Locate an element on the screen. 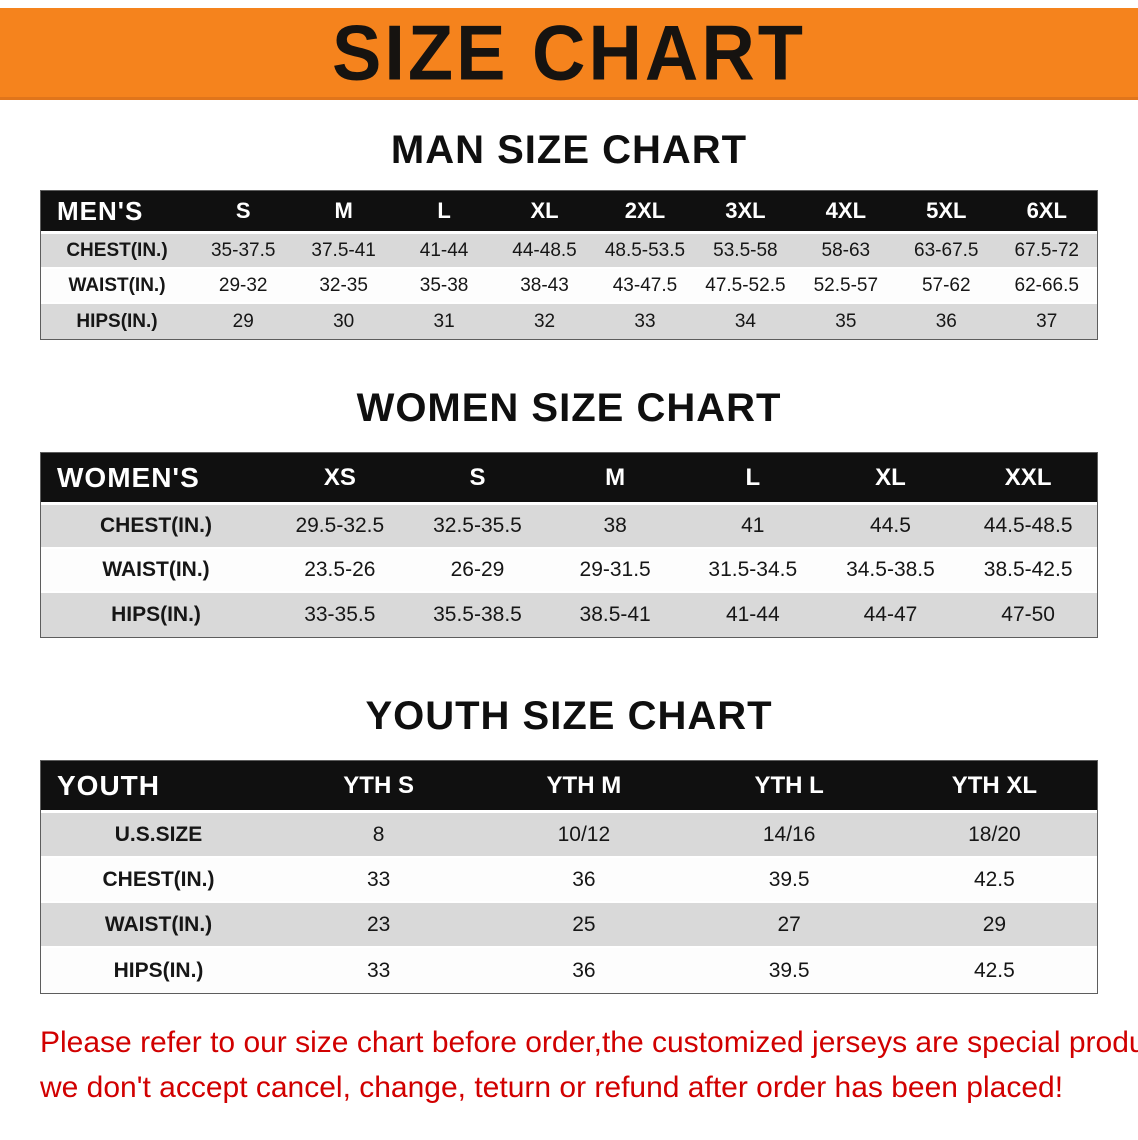 The image size is (1138, 1140). size-value-cell: 27 is located at coordinates (789, 925).